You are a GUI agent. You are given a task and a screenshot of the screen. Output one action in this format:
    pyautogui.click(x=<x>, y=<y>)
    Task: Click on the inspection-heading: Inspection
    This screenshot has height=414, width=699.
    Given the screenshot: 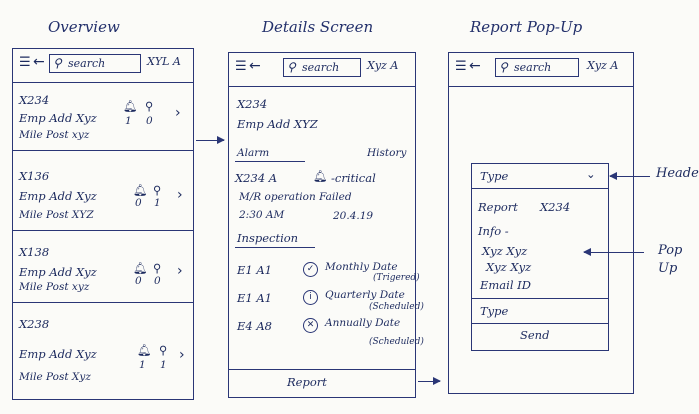 What is the action you would take?
    pyautogui.click(x=268, y=238)
    